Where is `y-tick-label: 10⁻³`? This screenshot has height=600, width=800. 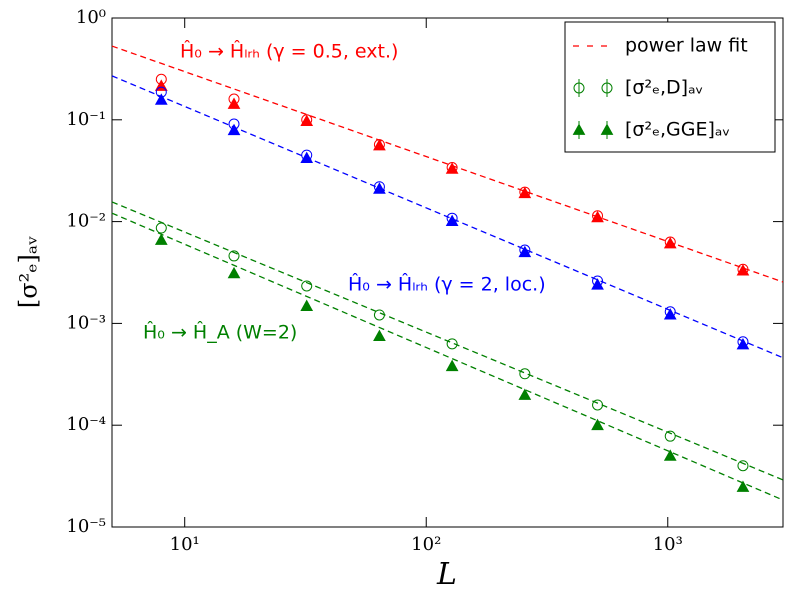 y-tick-label: 10⁻³ is located at coordinates (86, 322).